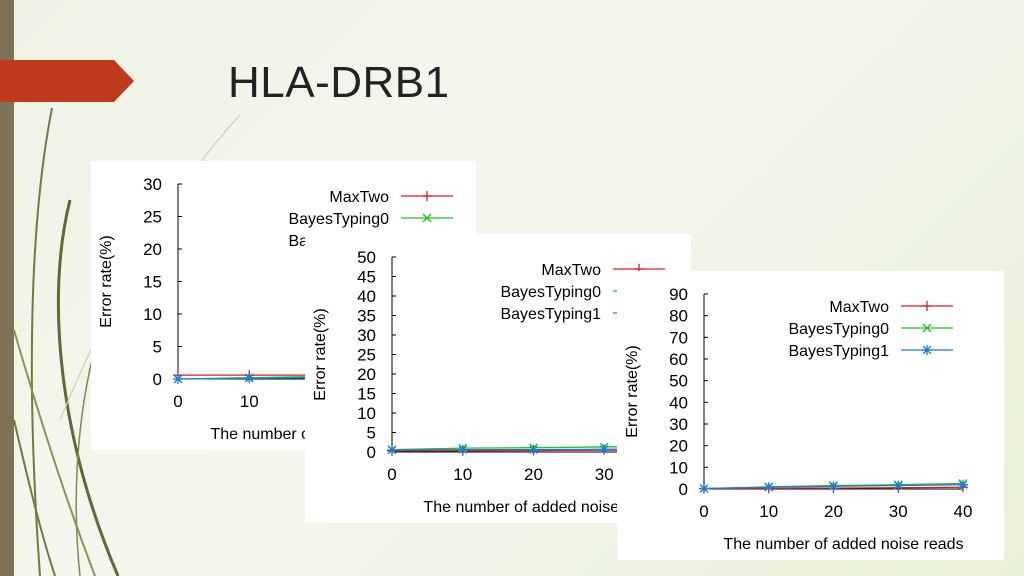  Describe the element at coordinates (678, 294) in the screenshot. I see `y-tick-label: 90` at that location.